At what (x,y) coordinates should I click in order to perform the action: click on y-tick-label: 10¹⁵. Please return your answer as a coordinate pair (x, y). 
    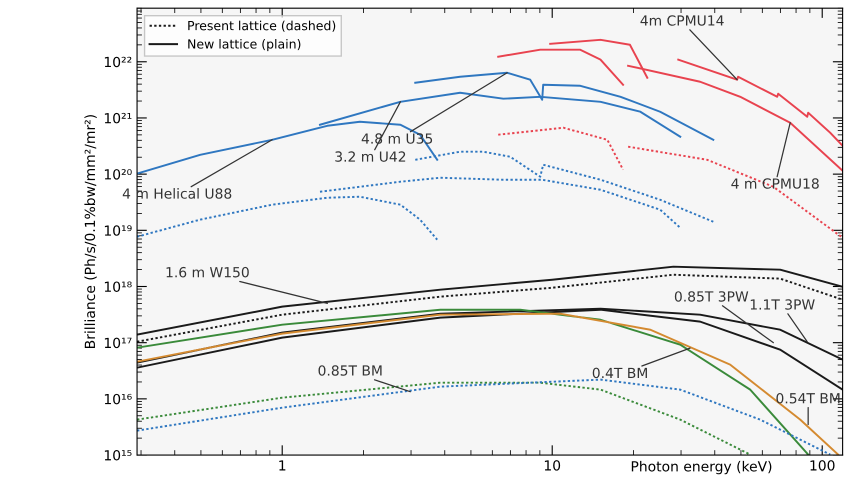
    Looking at the image, I should click on (118, 455).